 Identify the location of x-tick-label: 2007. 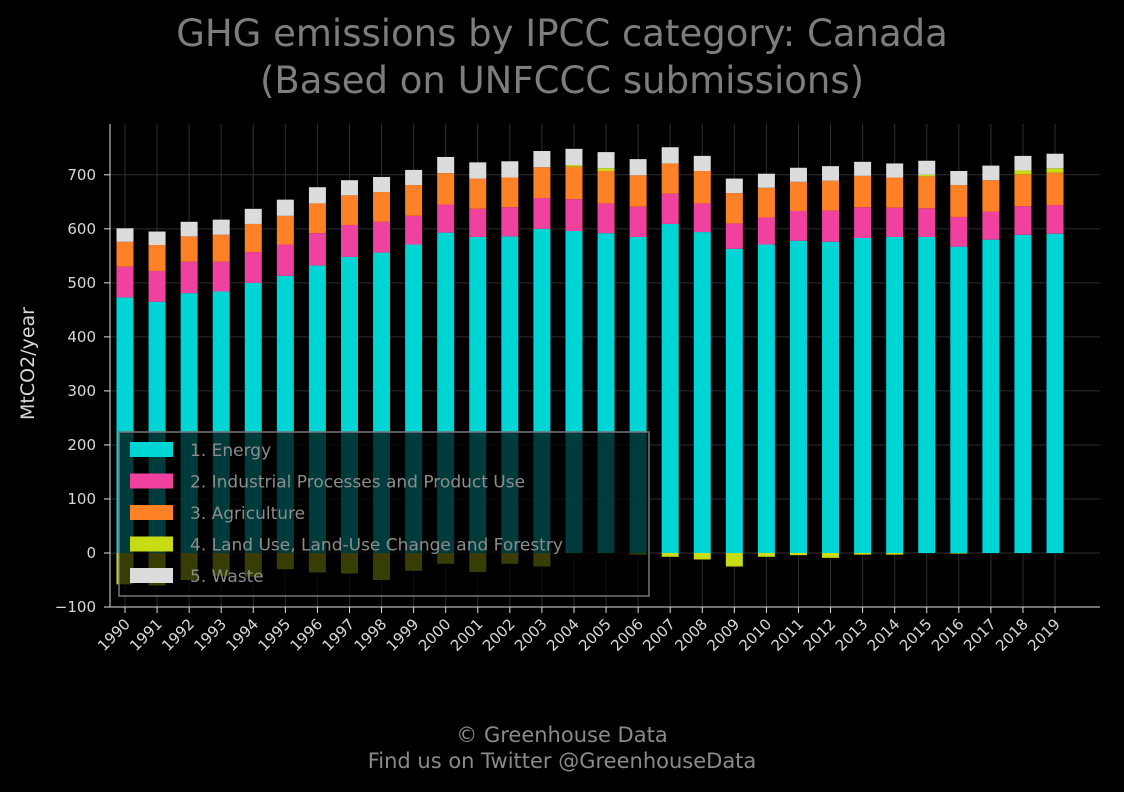
(659, 635).